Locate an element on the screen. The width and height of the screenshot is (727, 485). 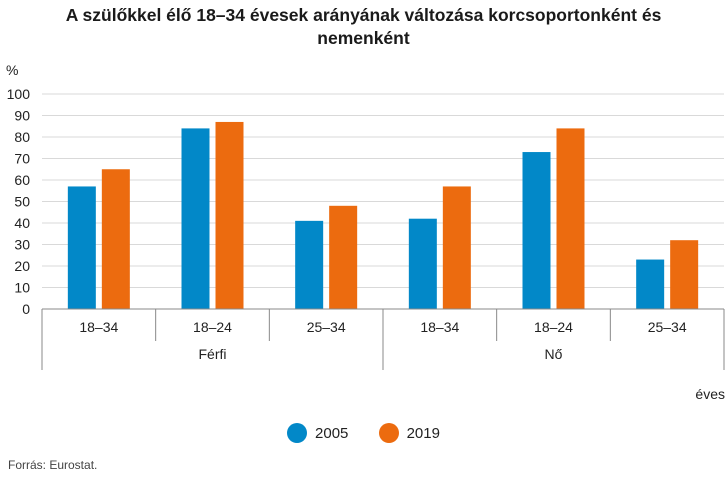
x-tick-label-2: 18–24 is located at coordinates (212, 327).